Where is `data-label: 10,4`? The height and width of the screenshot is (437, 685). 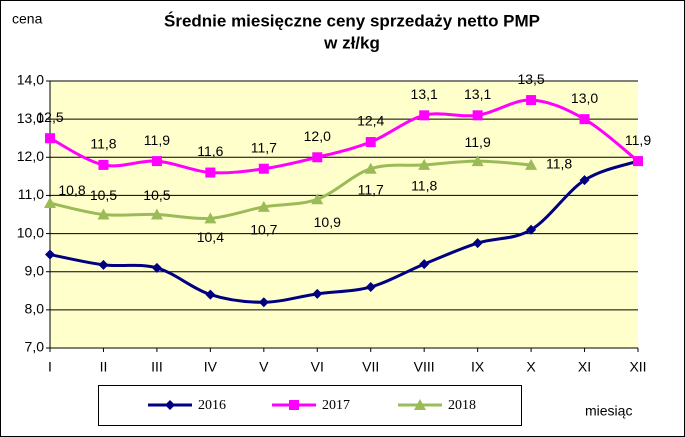 data-label: 10,4 is located at coordinates (210, 237).